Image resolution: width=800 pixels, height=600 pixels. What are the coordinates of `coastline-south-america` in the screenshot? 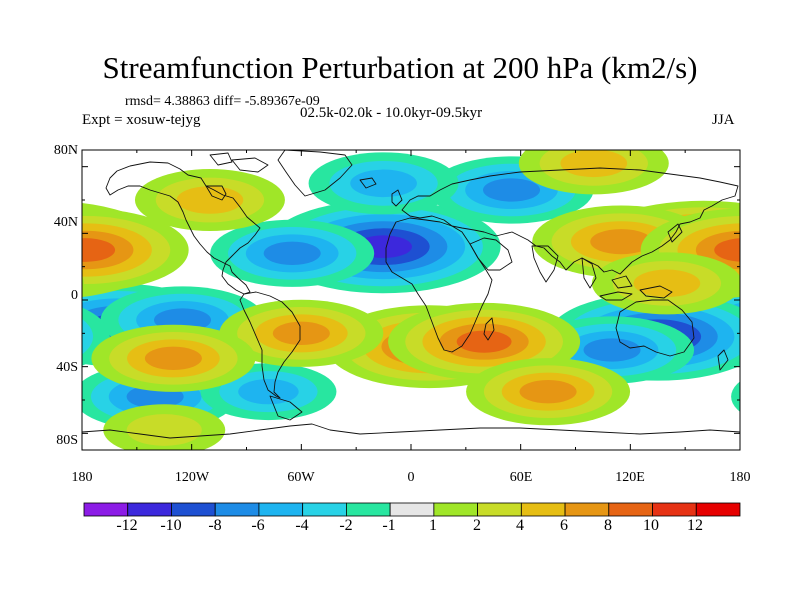 It's located at (270, 345).